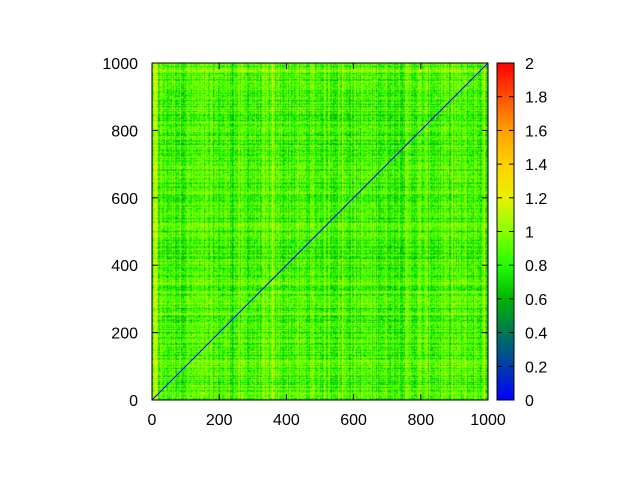 Image resolution: width=640 pixels, height=480 pixels. Describe the element at coordinates (124, 199) in the screenshot. I see `y-tick-label: 600` at that location.